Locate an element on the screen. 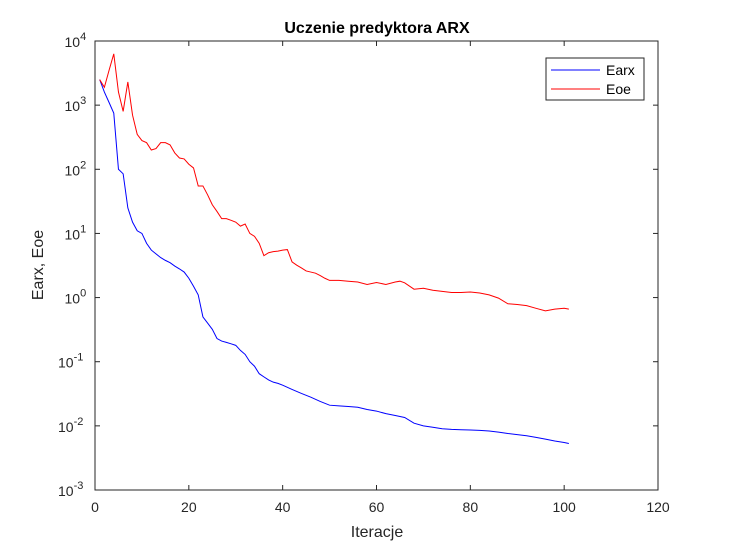 The width and height of the screenshot is (729, 552). y-tick-label: 10⁻² is located at coordinates (70, 425).